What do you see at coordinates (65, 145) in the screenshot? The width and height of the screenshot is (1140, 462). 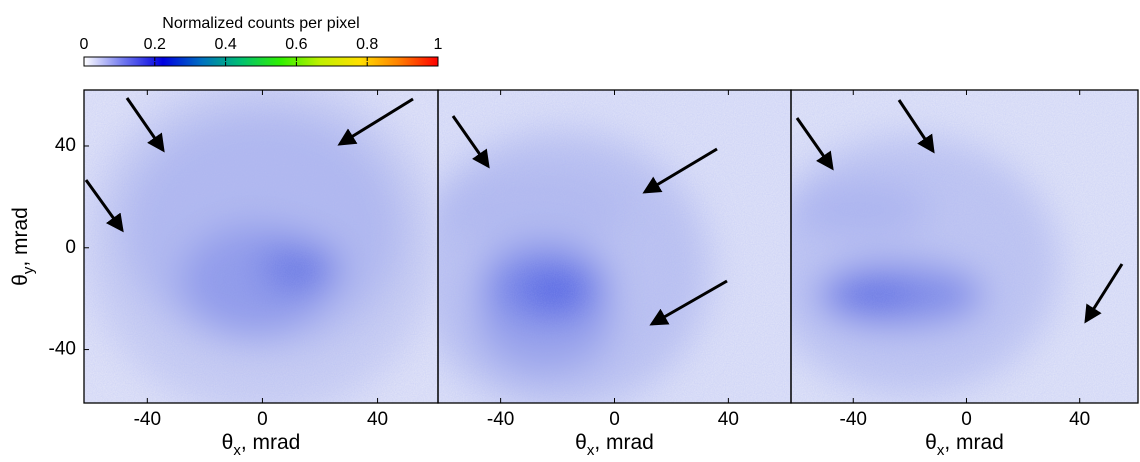 I see `y-tick-label: 40` at bounding box center [65, 145].